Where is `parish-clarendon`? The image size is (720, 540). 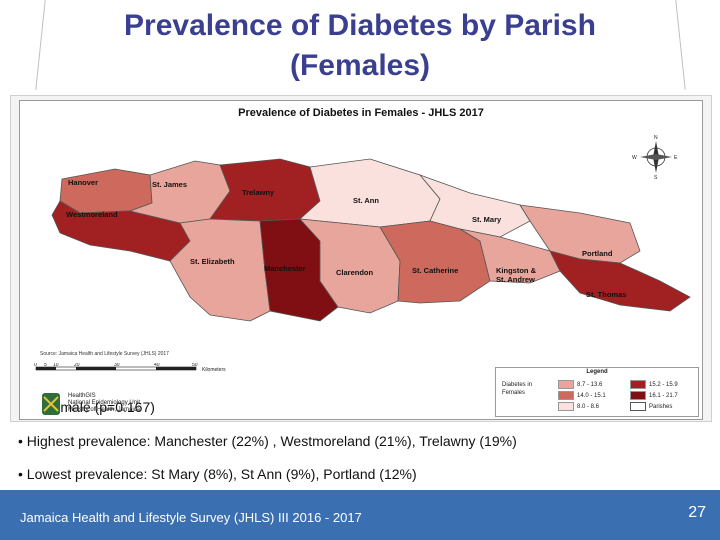 parish-clarendon is located at coordinates (350, 266).